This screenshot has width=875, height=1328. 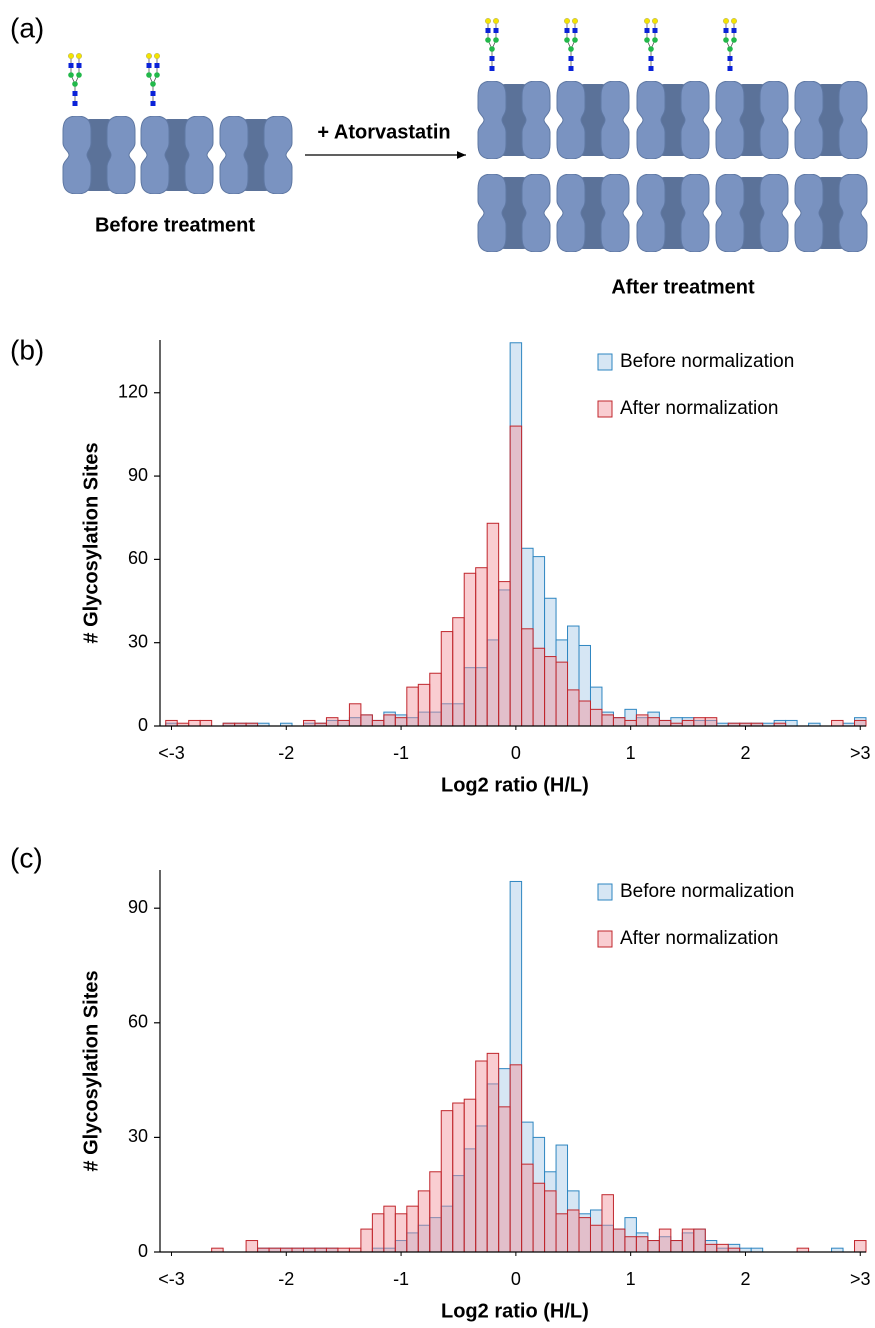 I want to click on x-tick-label: 2, so click(x=745, y=1279).